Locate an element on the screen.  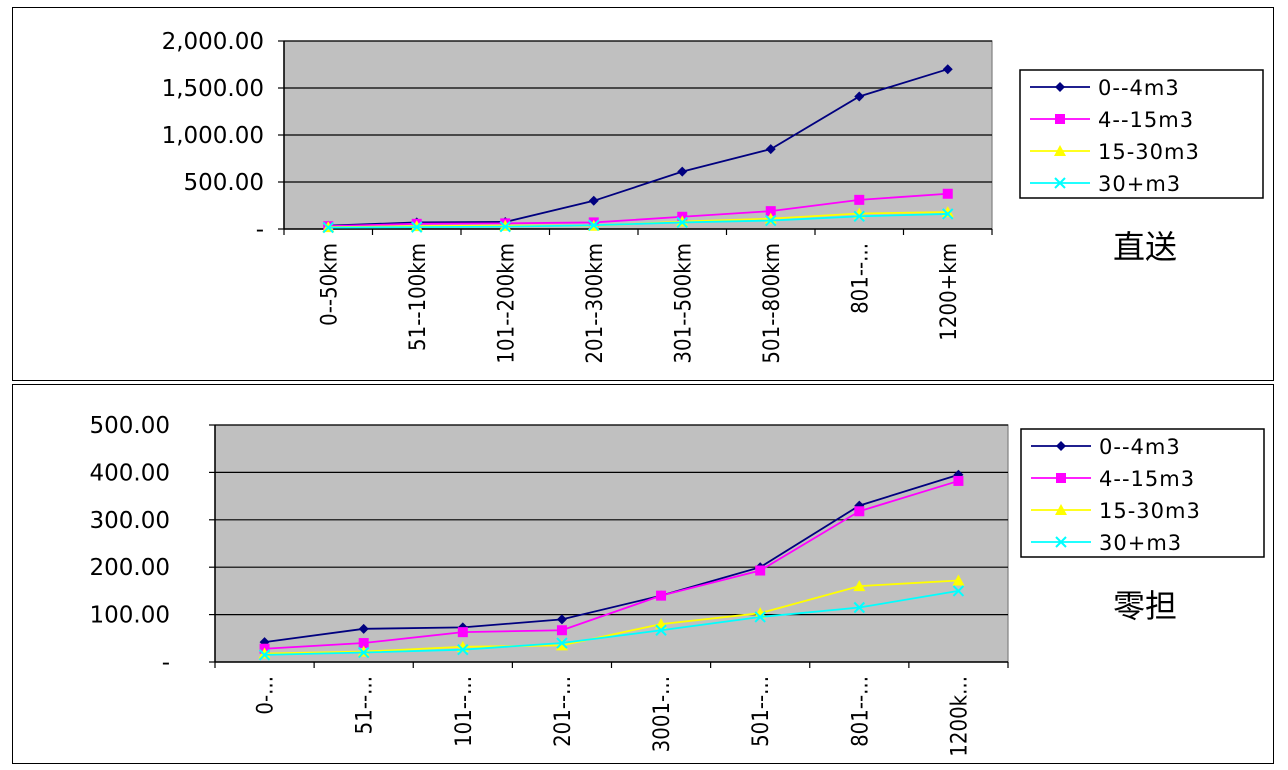
y-tick-label: 400.00 is located at coordinates (130, 473).